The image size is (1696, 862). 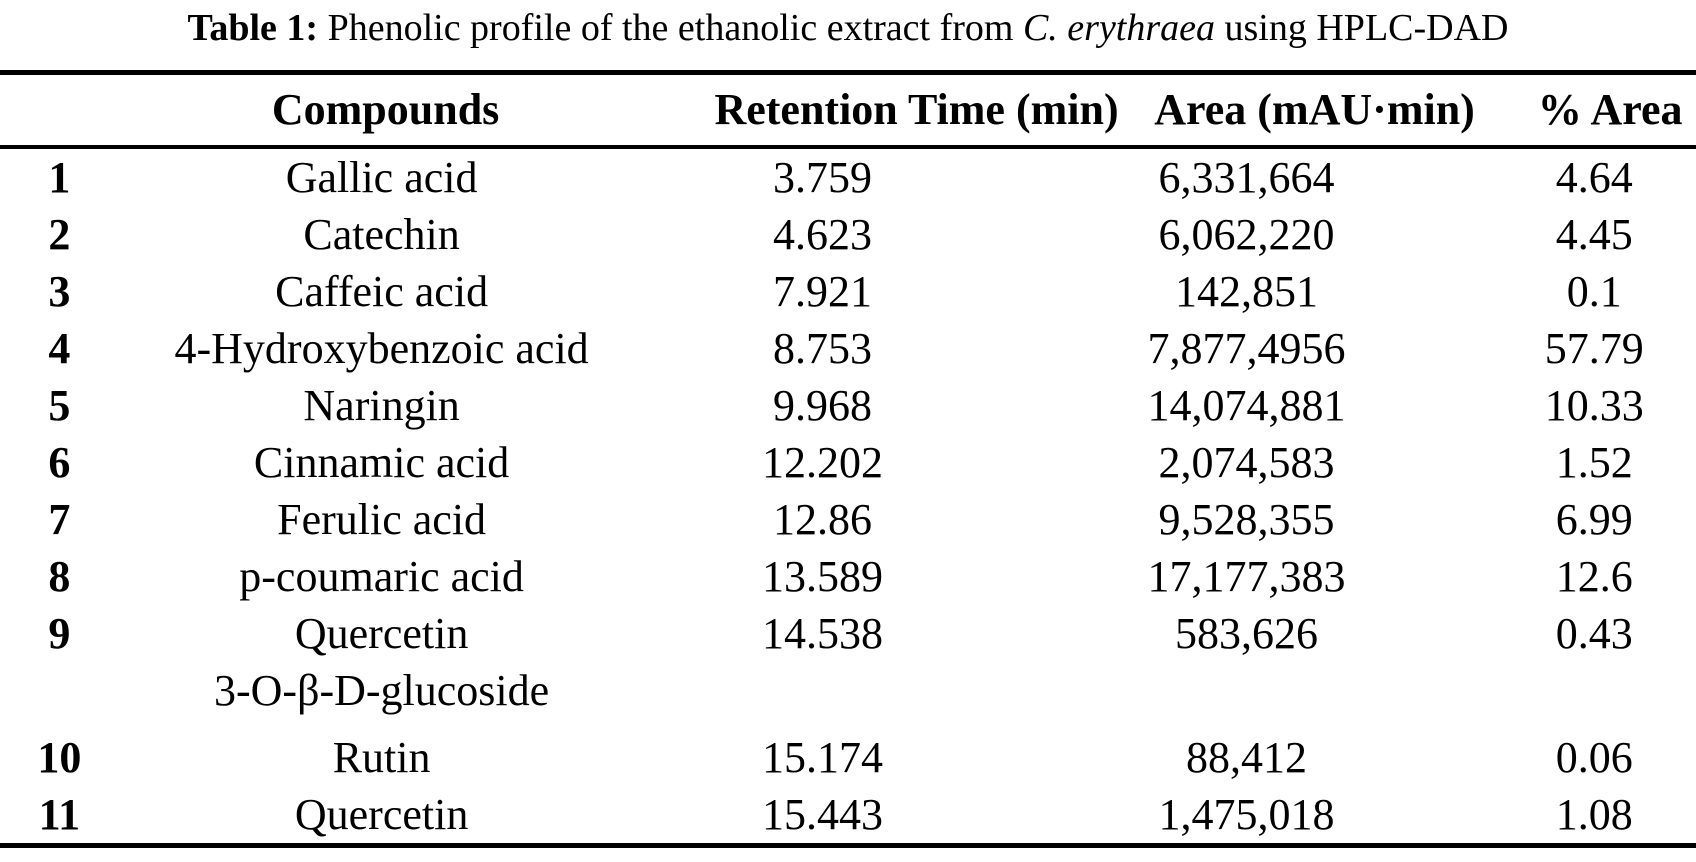 What do you see at coordinates (59, 234) in the screenshot?
I see `cell-number: 2` at bounding box center [59, 234].